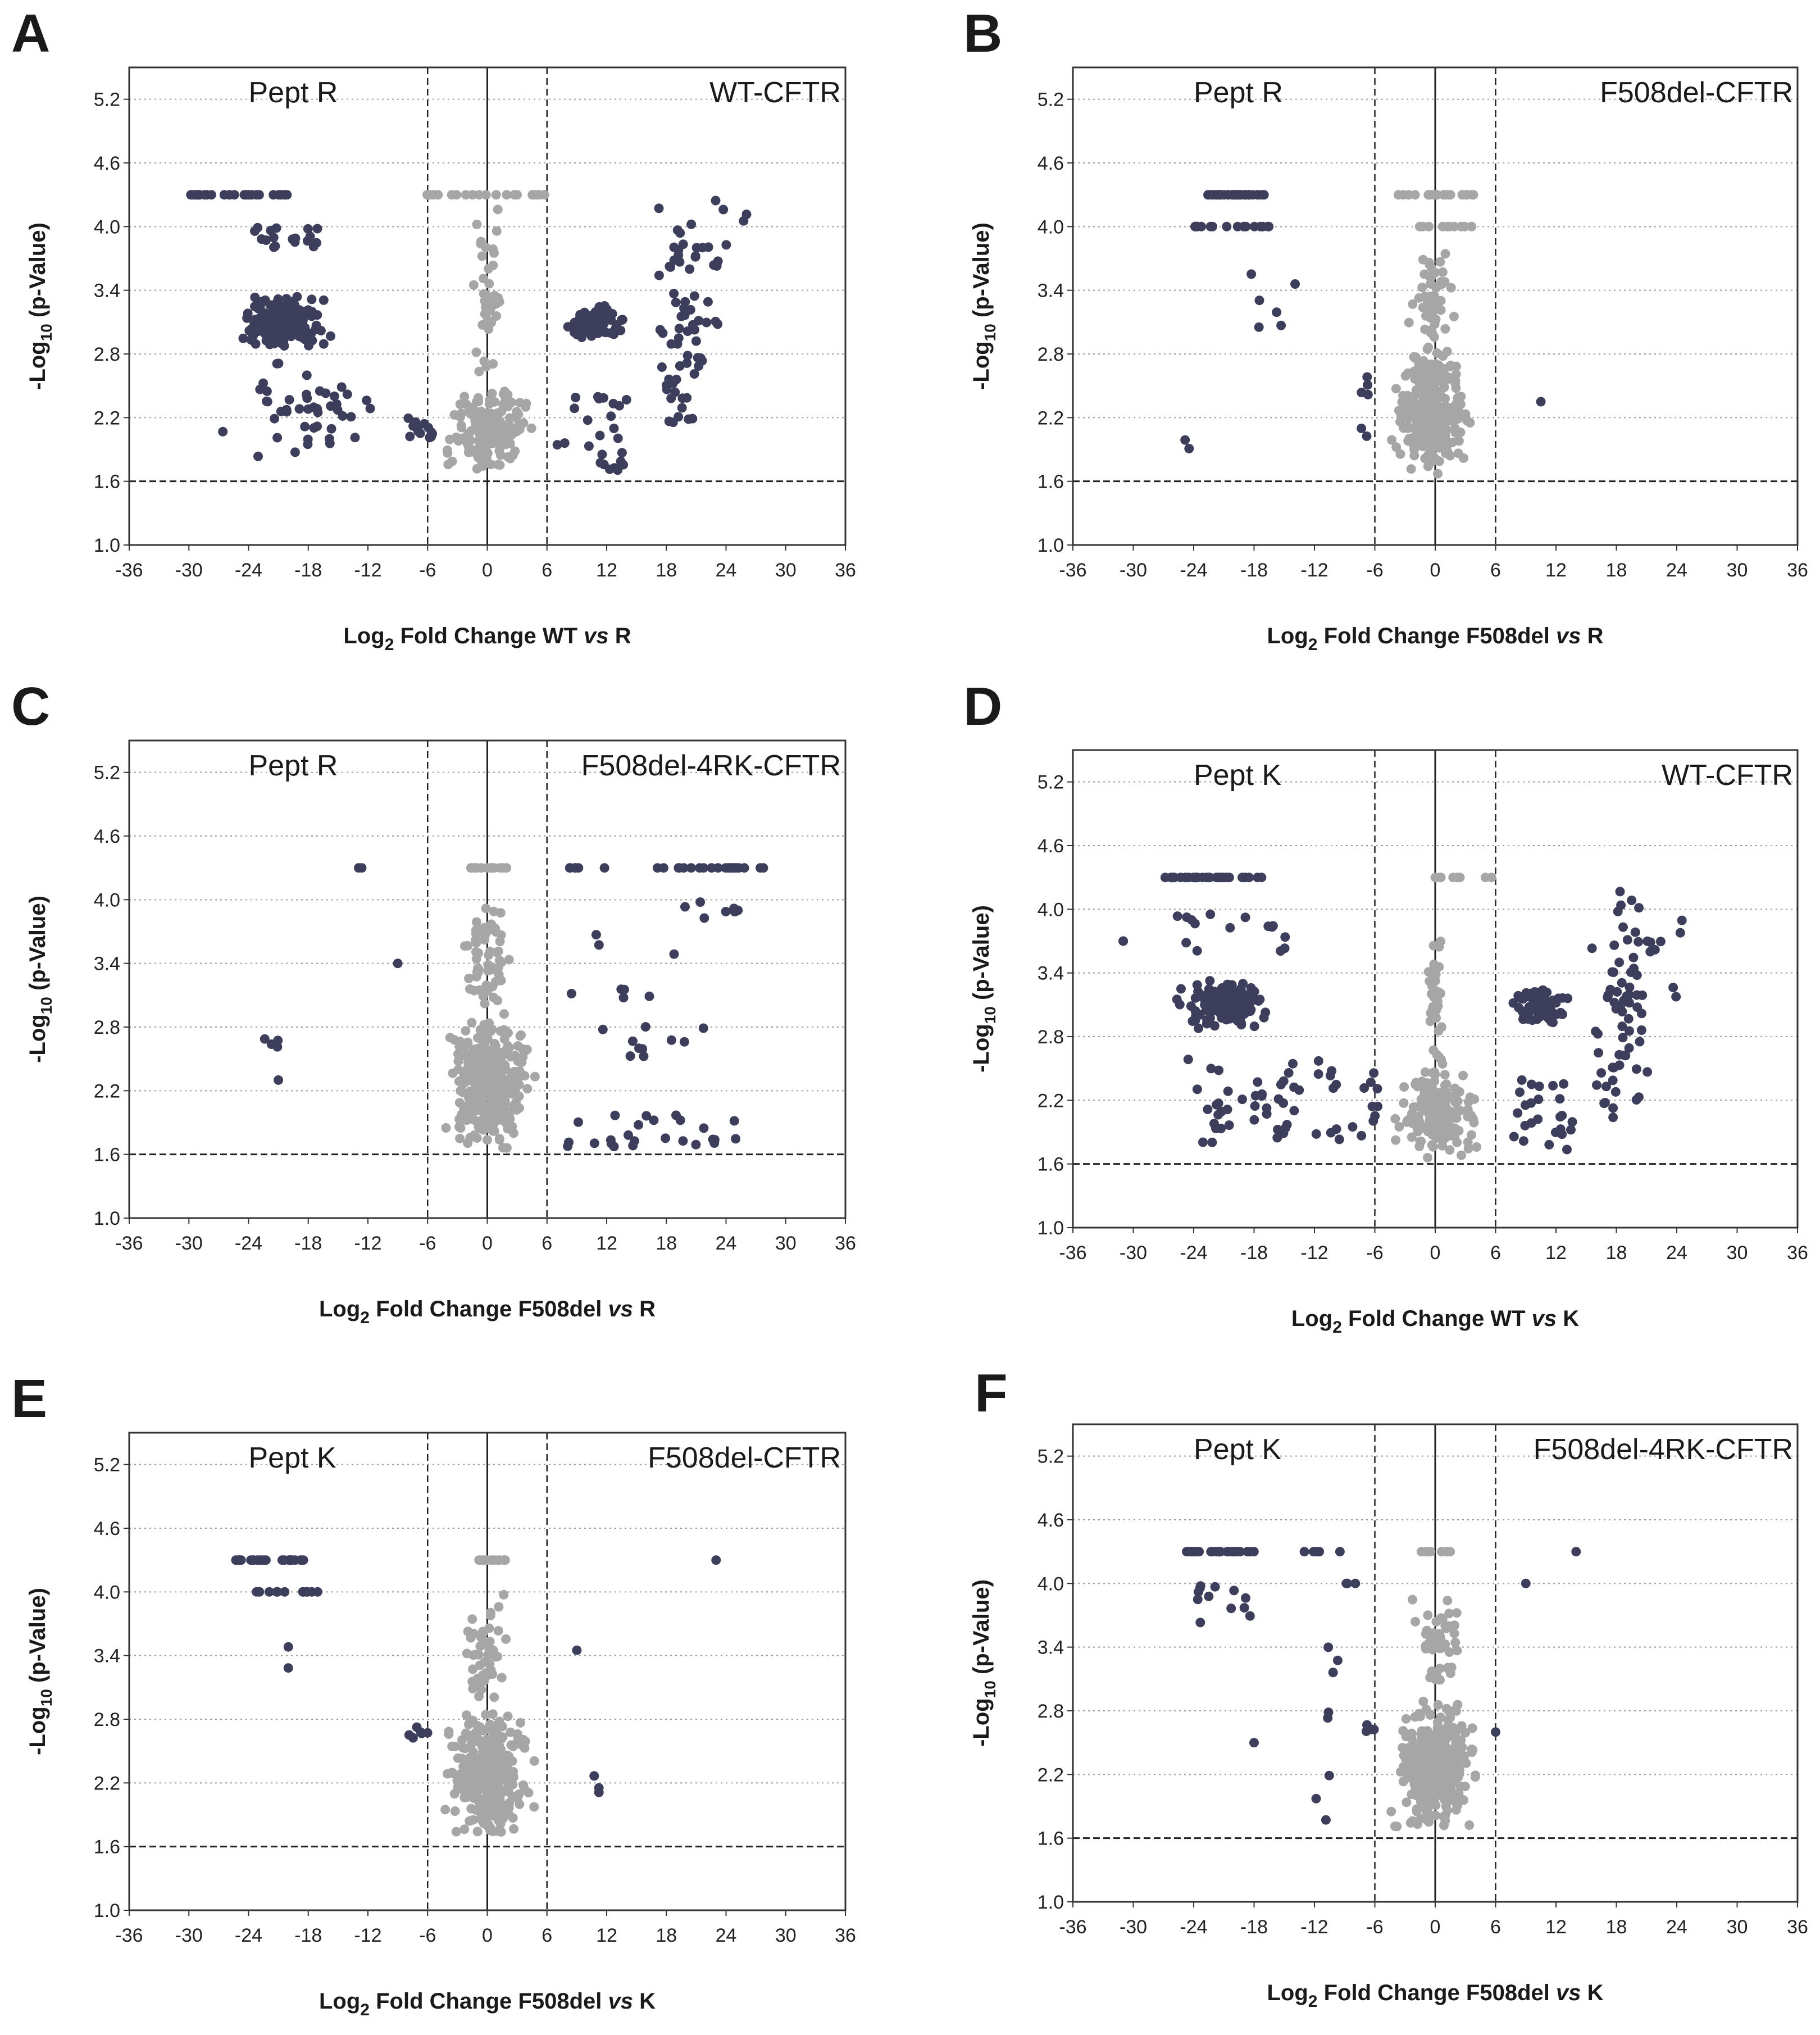 Image resolution: width=1820 pixels, height=2035 pixels. Describe the element at coordinates (37, 947) in the screenshot. I see `y-axis-title-rest: (p-Value)` at that location.